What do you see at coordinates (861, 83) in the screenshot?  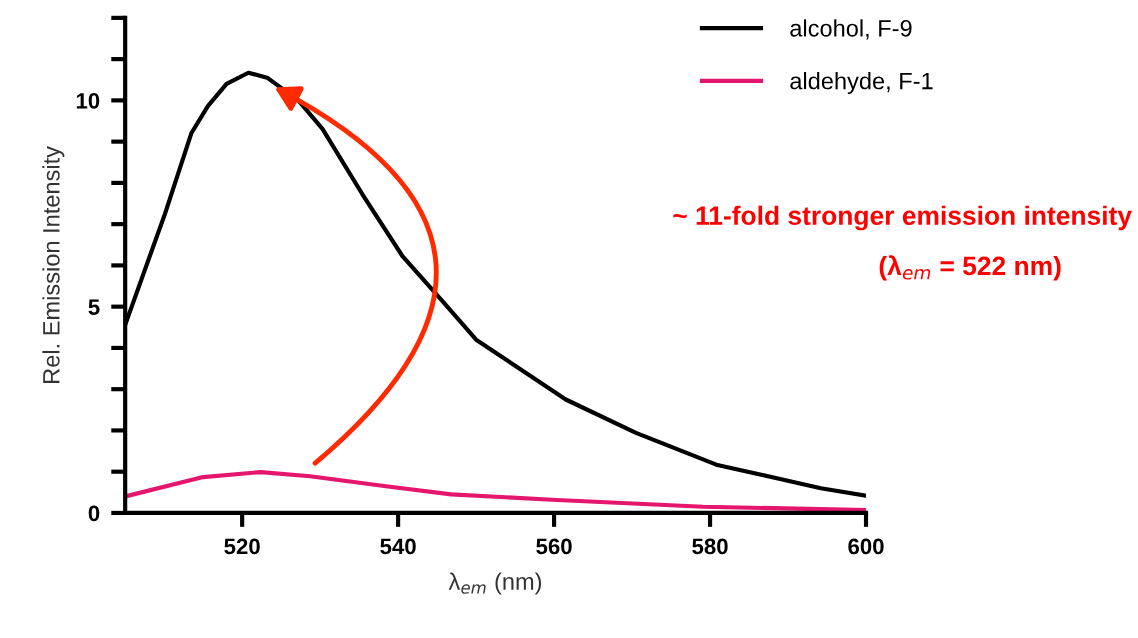 I see `legend-label: aldehyde, F-1` at bounding box center [861, 83].